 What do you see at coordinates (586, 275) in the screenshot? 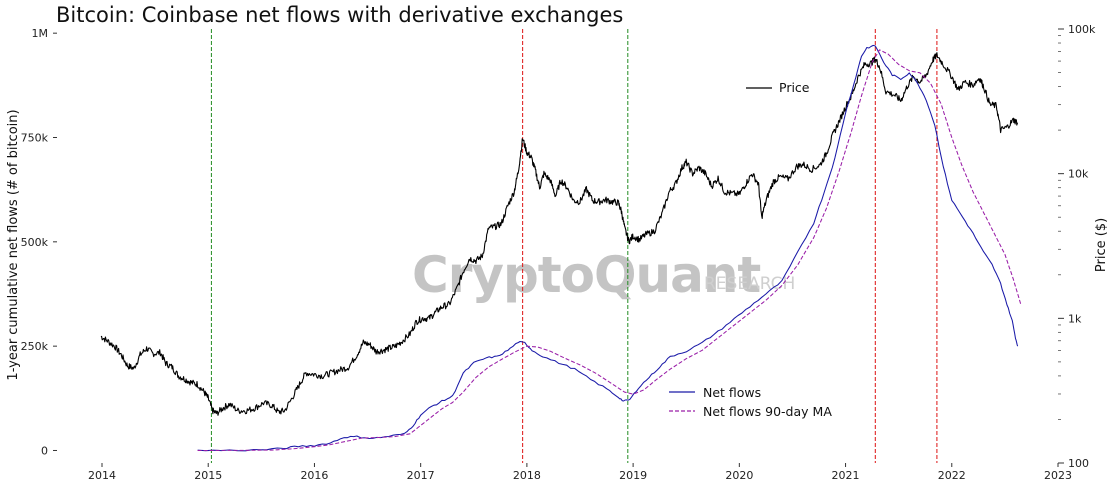
I see `watermark-brand: CryptoQuant` at bounding box center [586, 275].